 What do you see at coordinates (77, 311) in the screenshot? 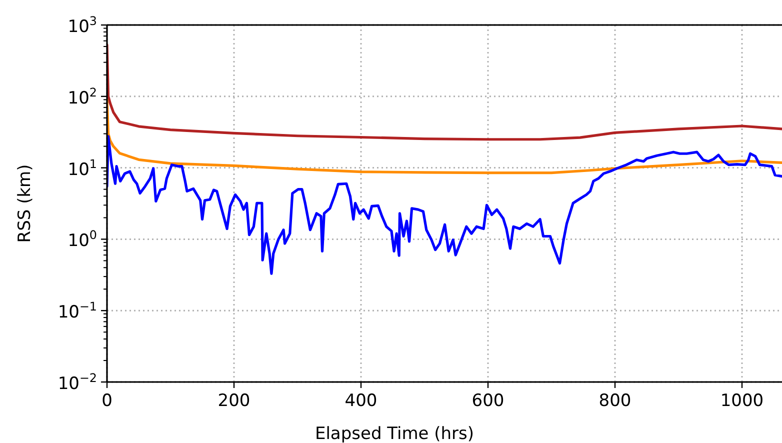
I see `y-tick-label: 10$^{−1}$` at bounding box center [77, 311].